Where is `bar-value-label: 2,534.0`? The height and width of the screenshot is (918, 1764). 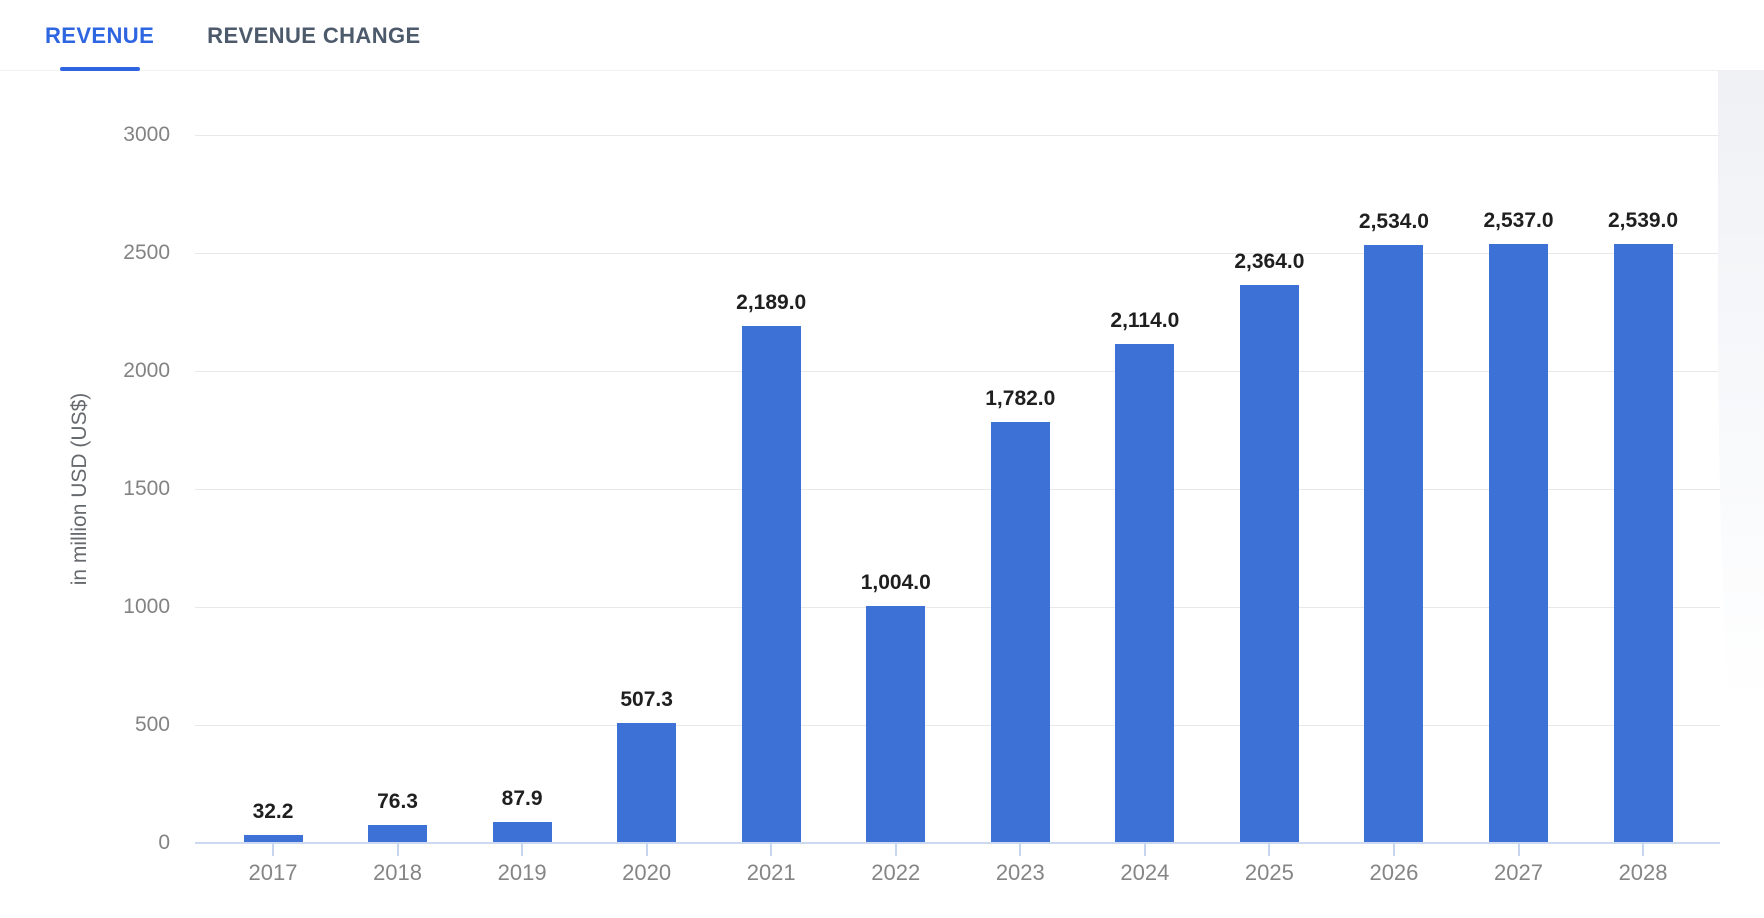
bar-value-label: 2,534.0 is located at coordinates (1393, 221).